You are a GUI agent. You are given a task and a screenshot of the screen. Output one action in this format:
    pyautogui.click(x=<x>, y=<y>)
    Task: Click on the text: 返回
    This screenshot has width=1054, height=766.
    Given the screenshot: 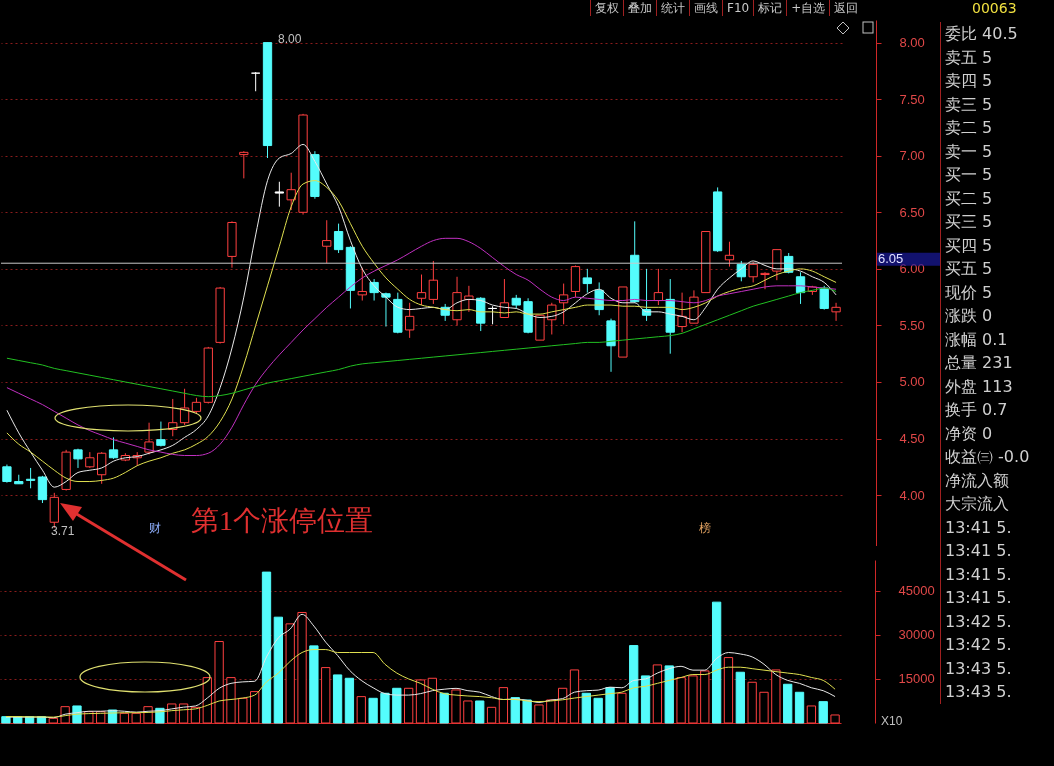 What is the action you would take?
    pyautogui.click(x=846, y=8)
    